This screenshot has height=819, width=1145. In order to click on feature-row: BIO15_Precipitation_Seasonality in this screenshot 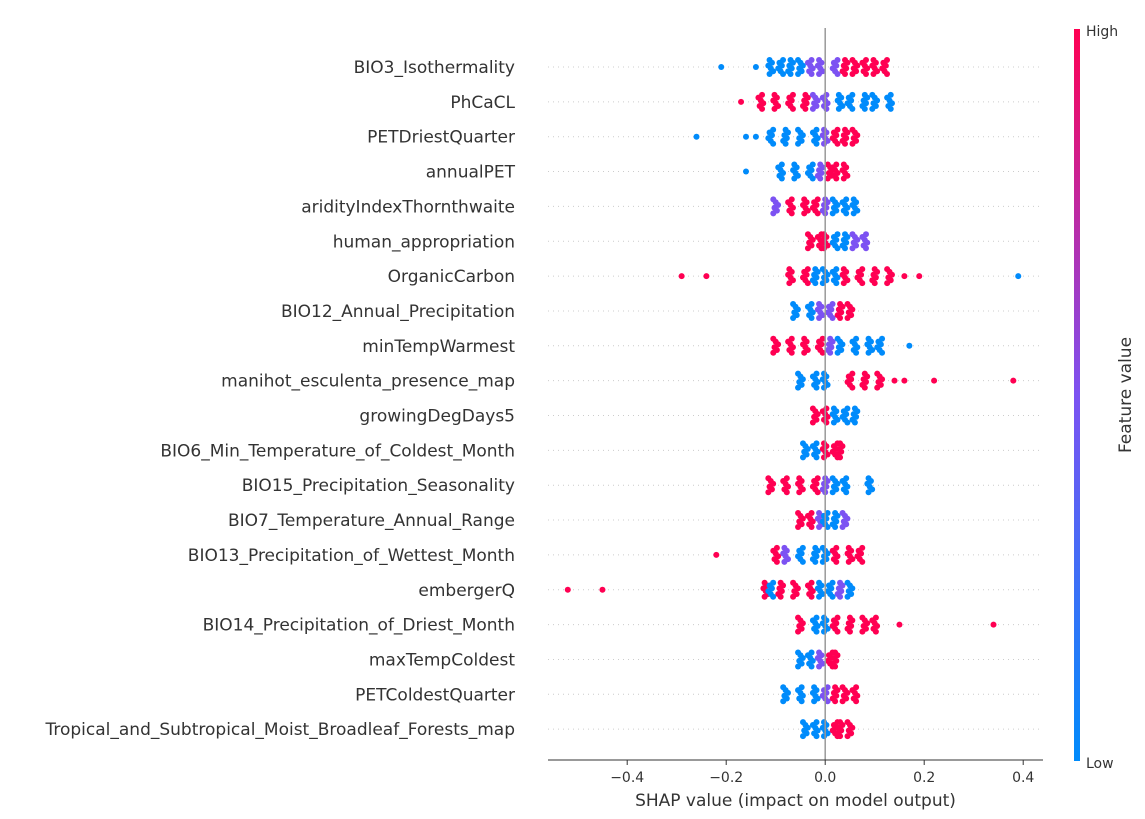, I will do `click(642, 485)`.